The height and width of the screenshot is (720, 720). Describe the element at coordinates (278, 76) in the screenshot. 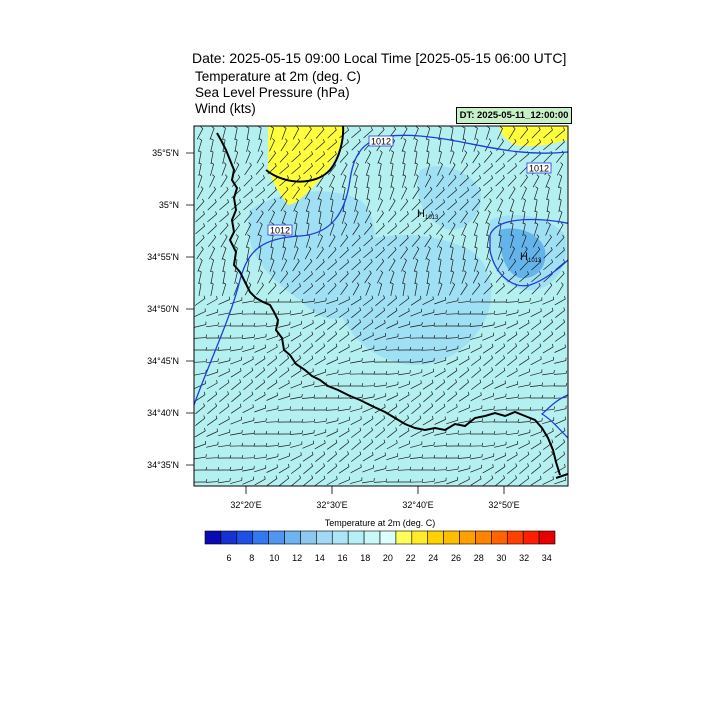

I see `subtitle-temperature: Temperature at 2m (deg. C)` at that location.